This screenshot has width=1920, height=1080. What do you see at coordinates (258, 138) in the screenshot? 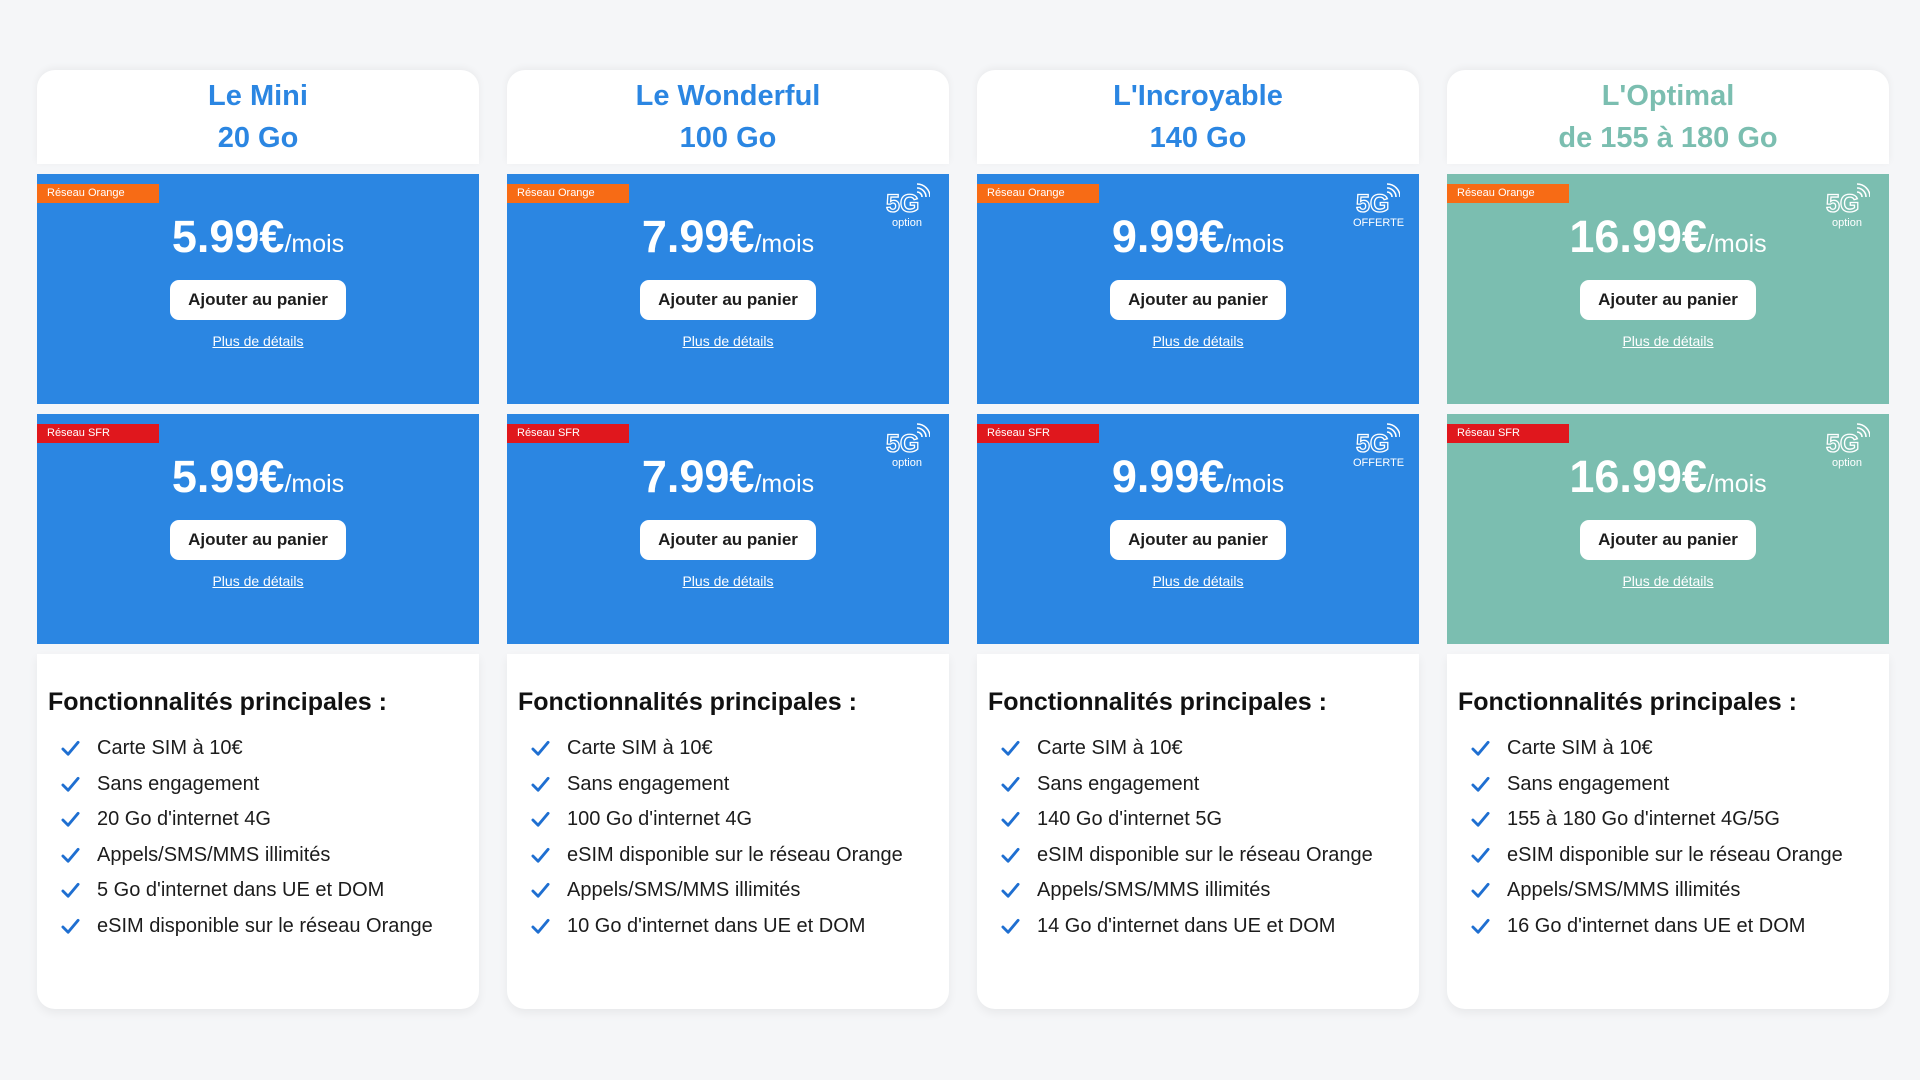
I see `plan-data-volume: 20 Go` at bounding box center [258, 138].